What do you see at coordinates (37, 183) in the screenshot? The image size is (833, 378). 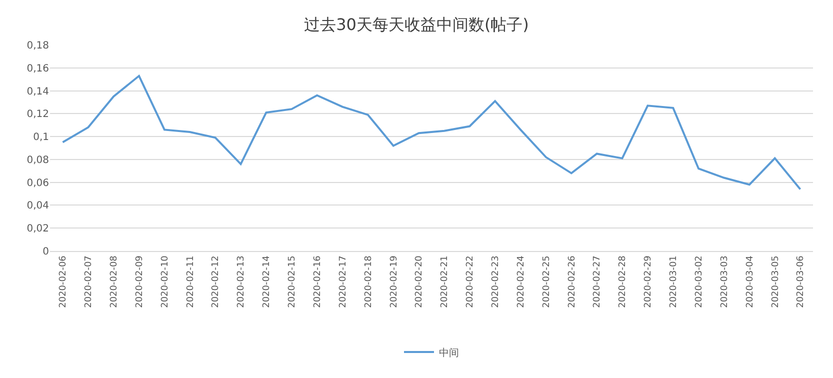 I see `y-tick-label: 0,06` at bounding box center [37, 183].